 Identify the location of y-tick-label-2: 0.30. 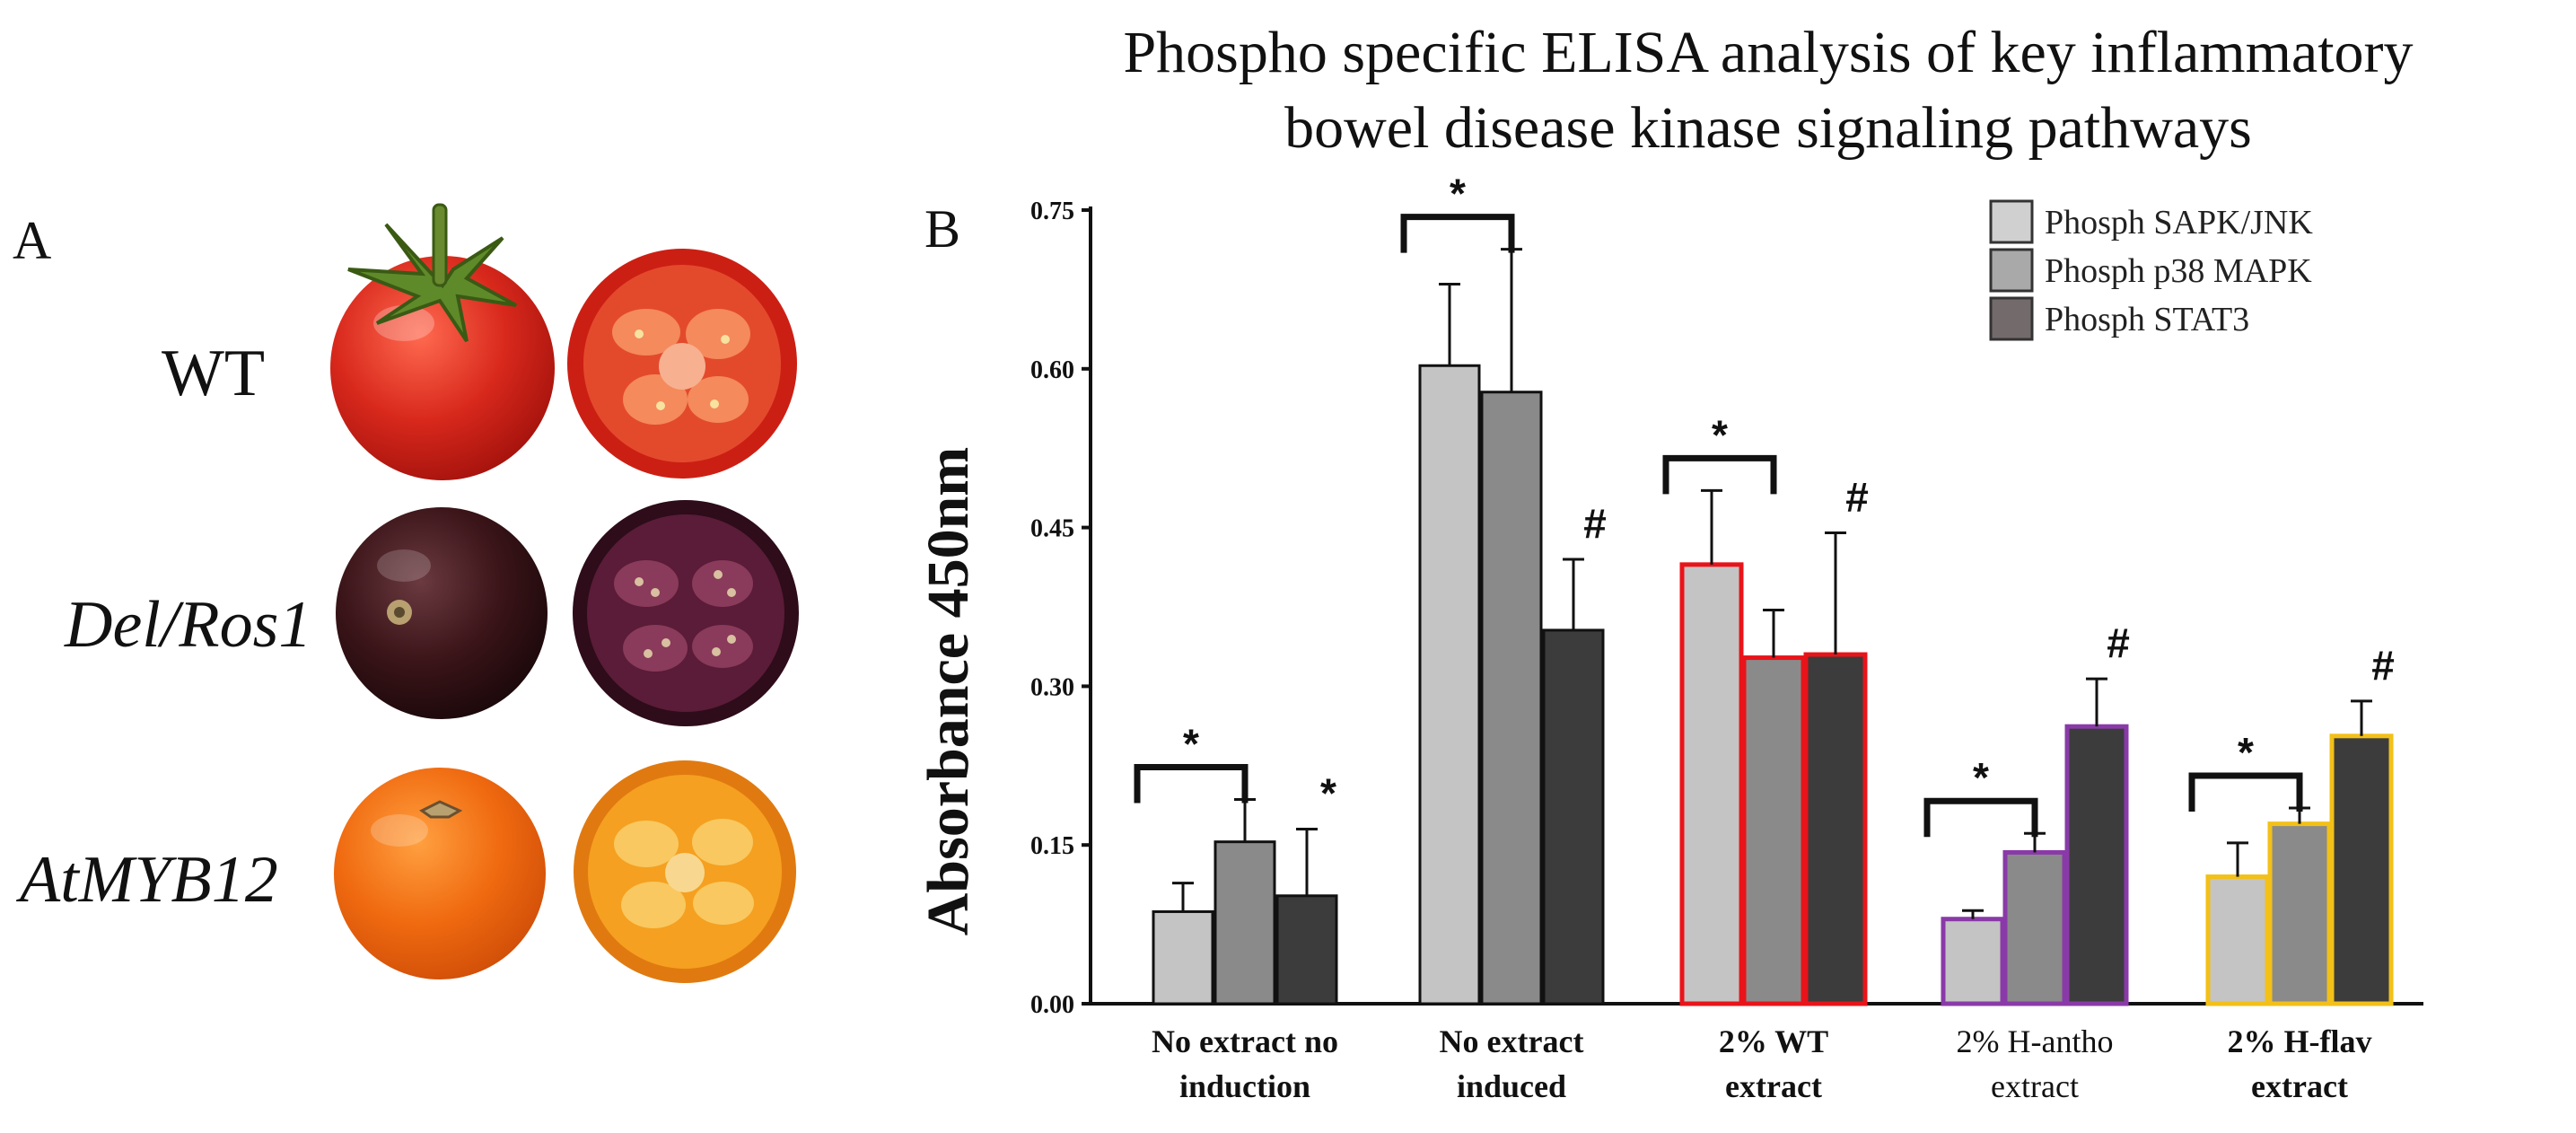
(1052, 687).